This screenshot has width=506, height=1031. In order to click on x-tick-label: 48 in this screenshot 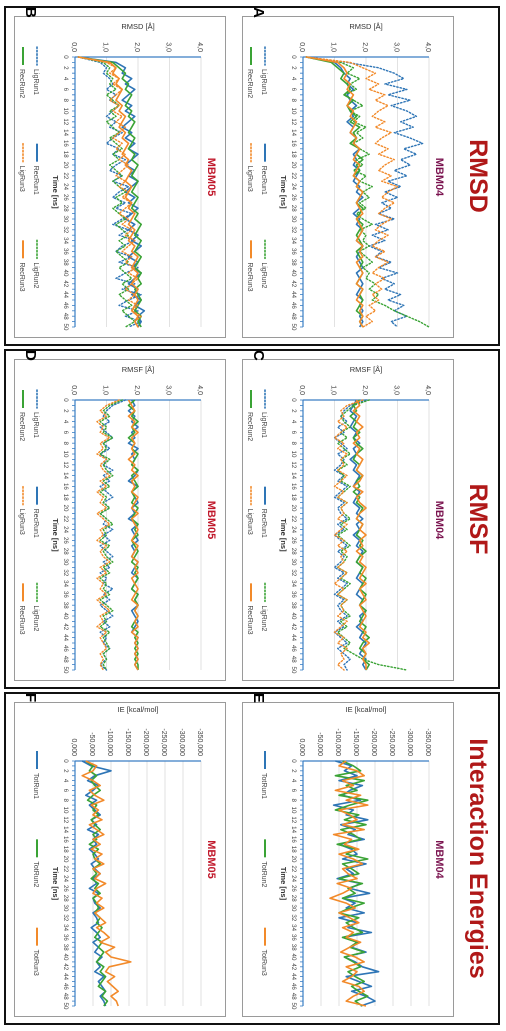, I will do `click(65, 316)`.